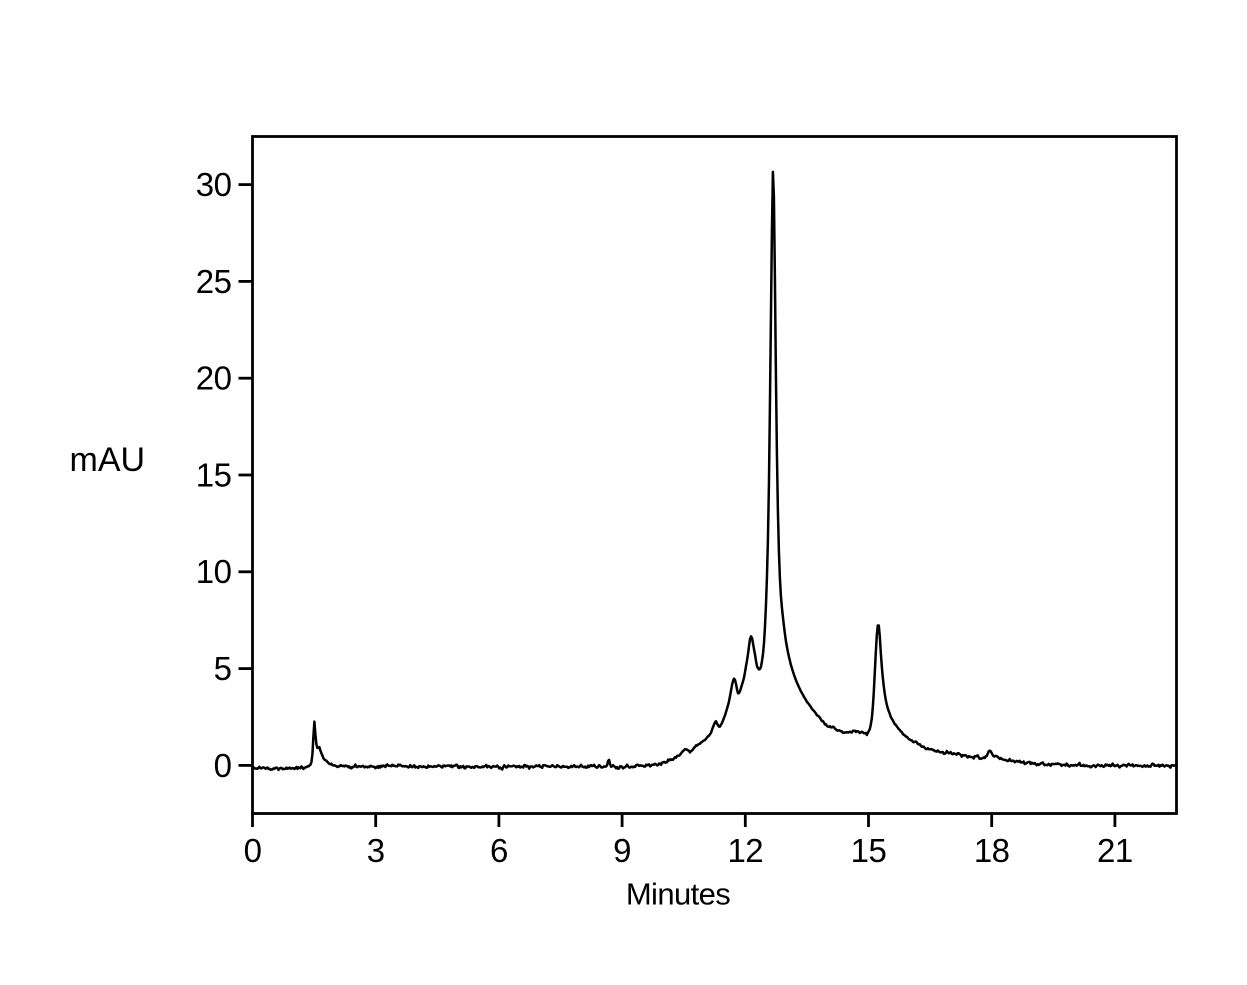 The height and width of the screenshot is (985, 1247). I want to click on svg-text: 6, so click(499, 850).